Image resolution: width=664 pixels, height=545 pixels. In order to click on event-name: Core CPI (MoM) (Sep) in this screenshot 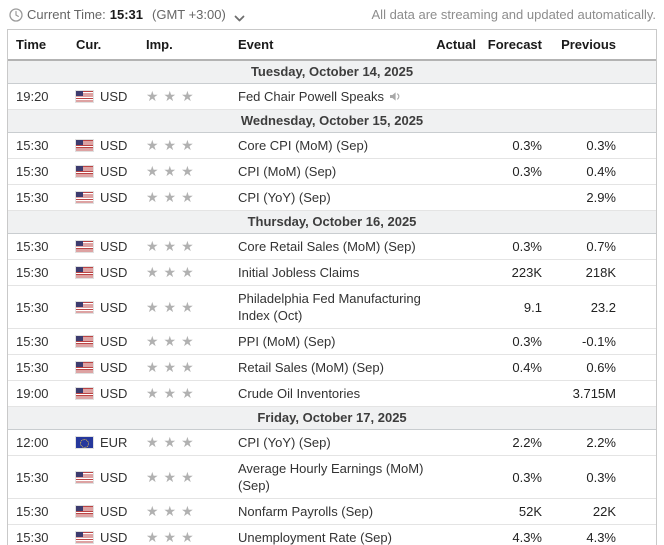, I will do `click(303, 145)`.